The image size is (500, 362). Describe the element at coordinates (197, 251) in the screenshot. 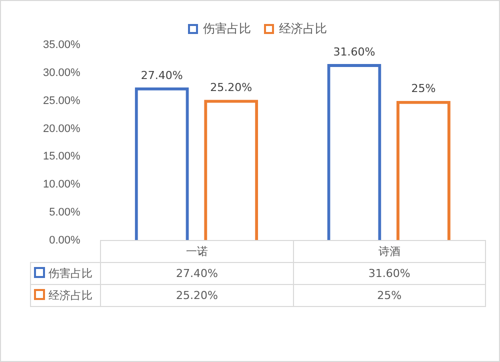

I see `x-tick-label: 一诺` at that location.